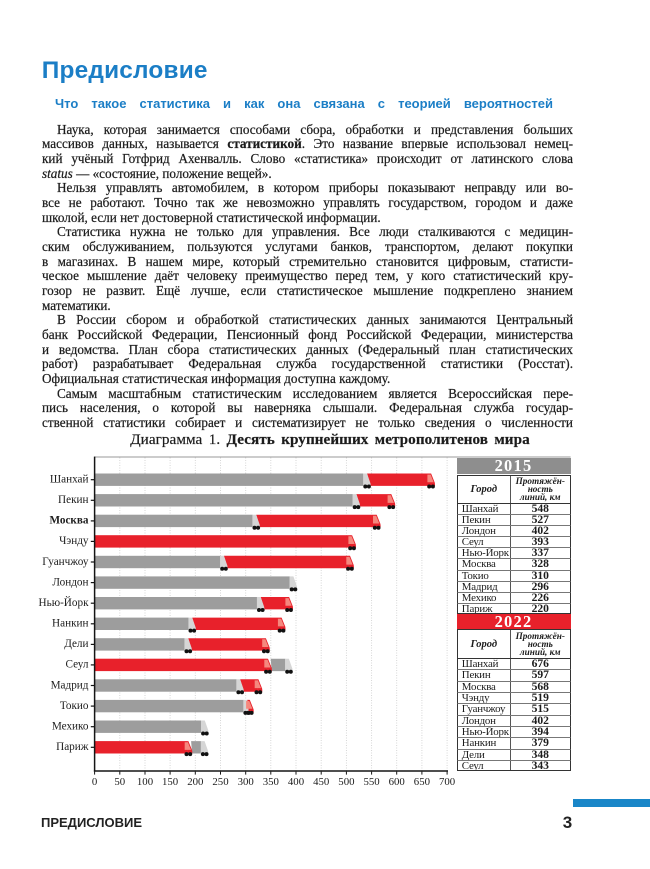 Image resolution: width=650 pixels, height=869 pixels. What do you see at coordinates (296, 782) in the screenshot?
I see `svg-text: 400` at bounding box center [296, 782].